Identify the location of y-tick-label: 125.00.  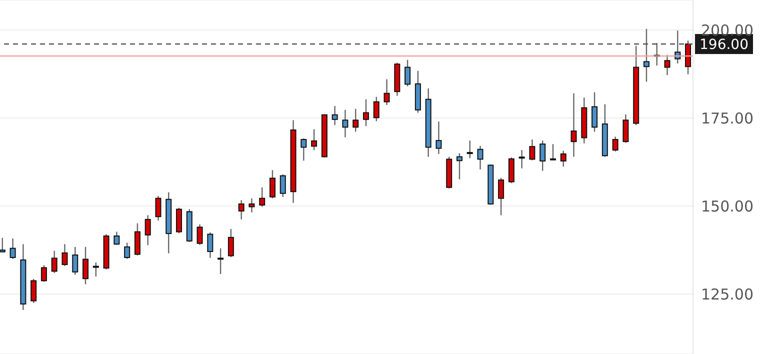
(727, 294).